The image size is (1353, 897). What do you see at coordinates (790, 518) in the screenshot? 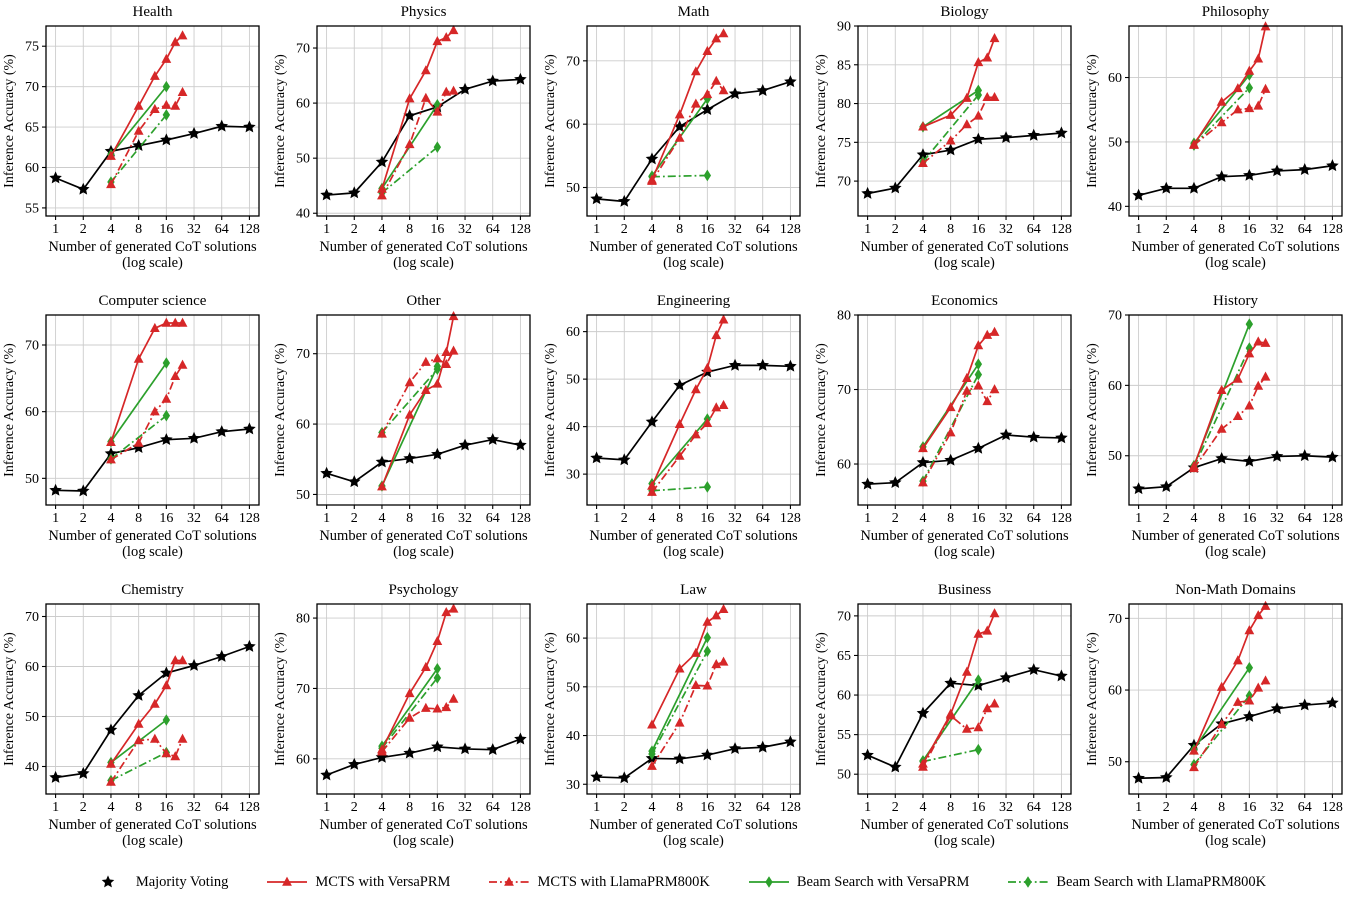
I see `x-tick-label: 128` at bounding box center [790, 518].